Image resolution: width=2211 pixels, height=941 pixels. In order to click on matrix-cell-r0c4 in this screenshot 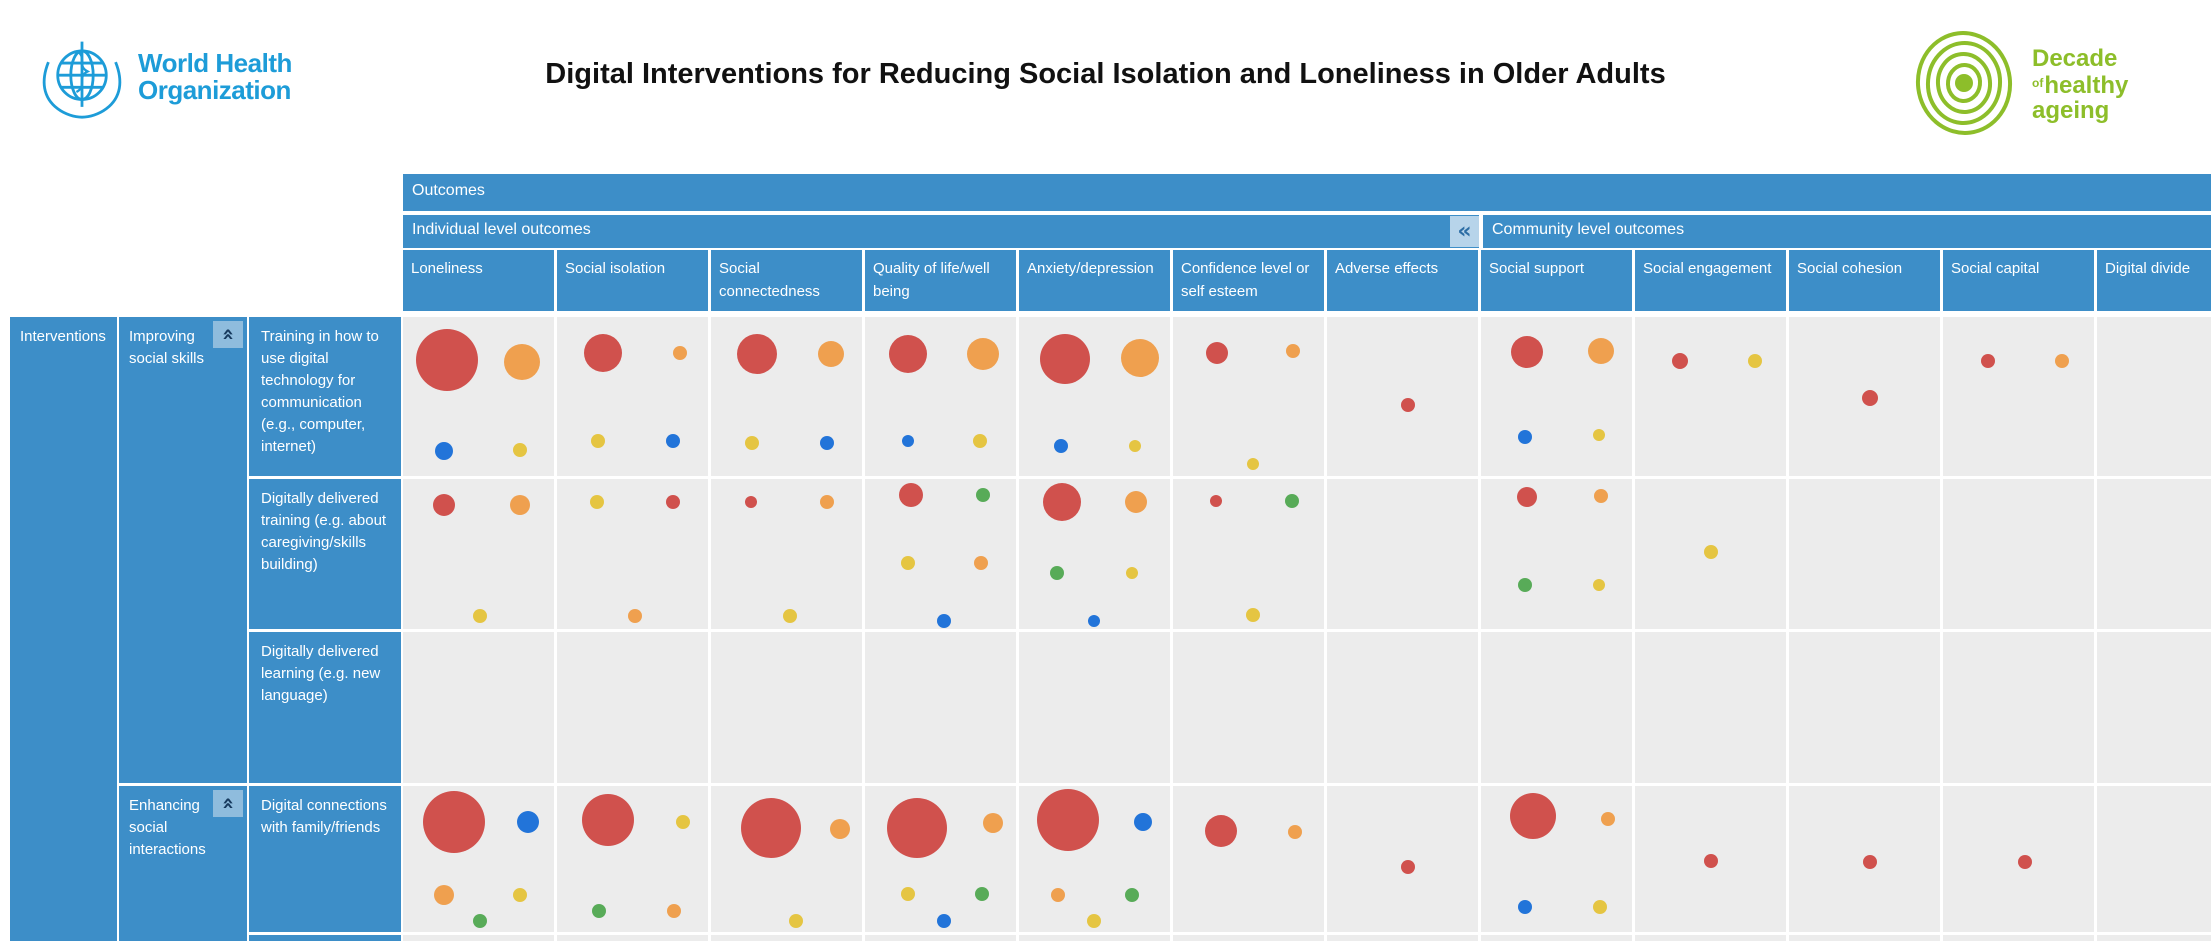, I will do `click(1094, 396)`.